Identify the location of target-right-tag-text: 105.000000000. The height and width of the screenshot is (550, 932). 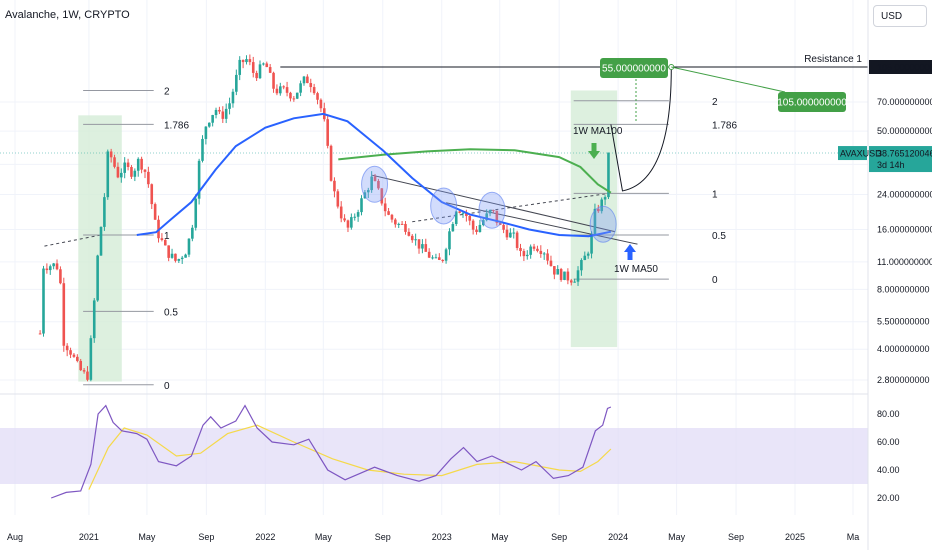
(812, 103).